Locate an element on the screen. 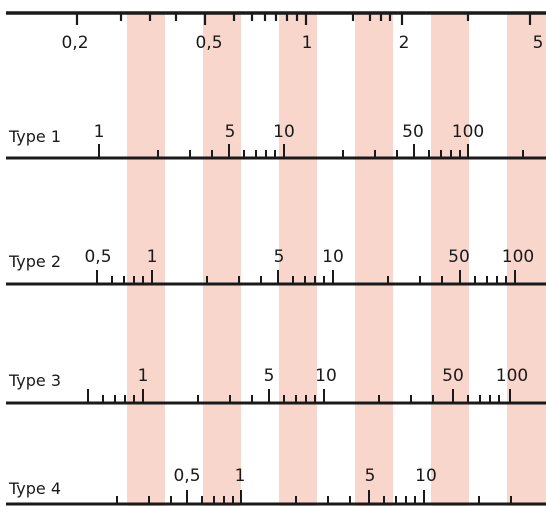  top-scale-label-5: 5 is located at coordinates (538, 43).